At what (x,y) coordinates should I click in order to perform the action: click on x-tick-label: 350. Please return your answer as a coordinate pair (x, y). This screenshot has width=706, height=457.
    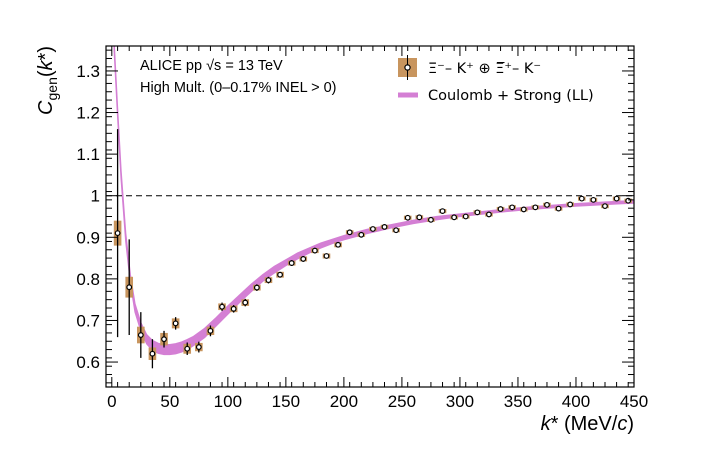
    Looking at the image, I should click on (518, 401).